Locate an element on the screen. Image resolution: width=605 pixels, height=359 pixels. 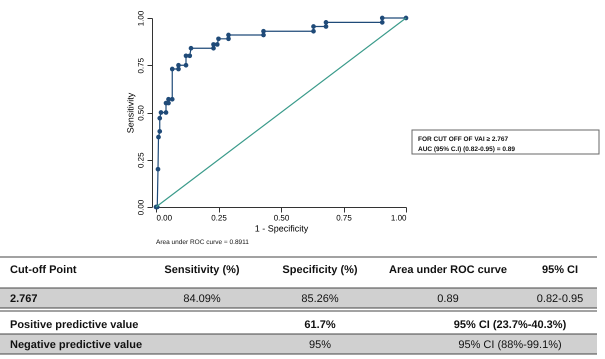
text: 85.26% is located at coordinates (320, 299).